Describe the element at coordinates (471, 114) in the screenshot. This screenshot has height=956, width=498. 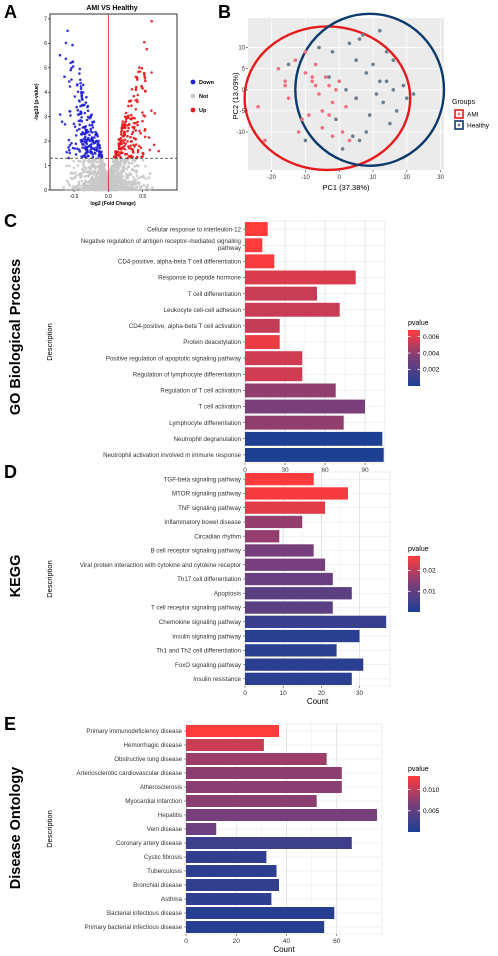
I see `legend: Groups AMI Healthy` at that location.